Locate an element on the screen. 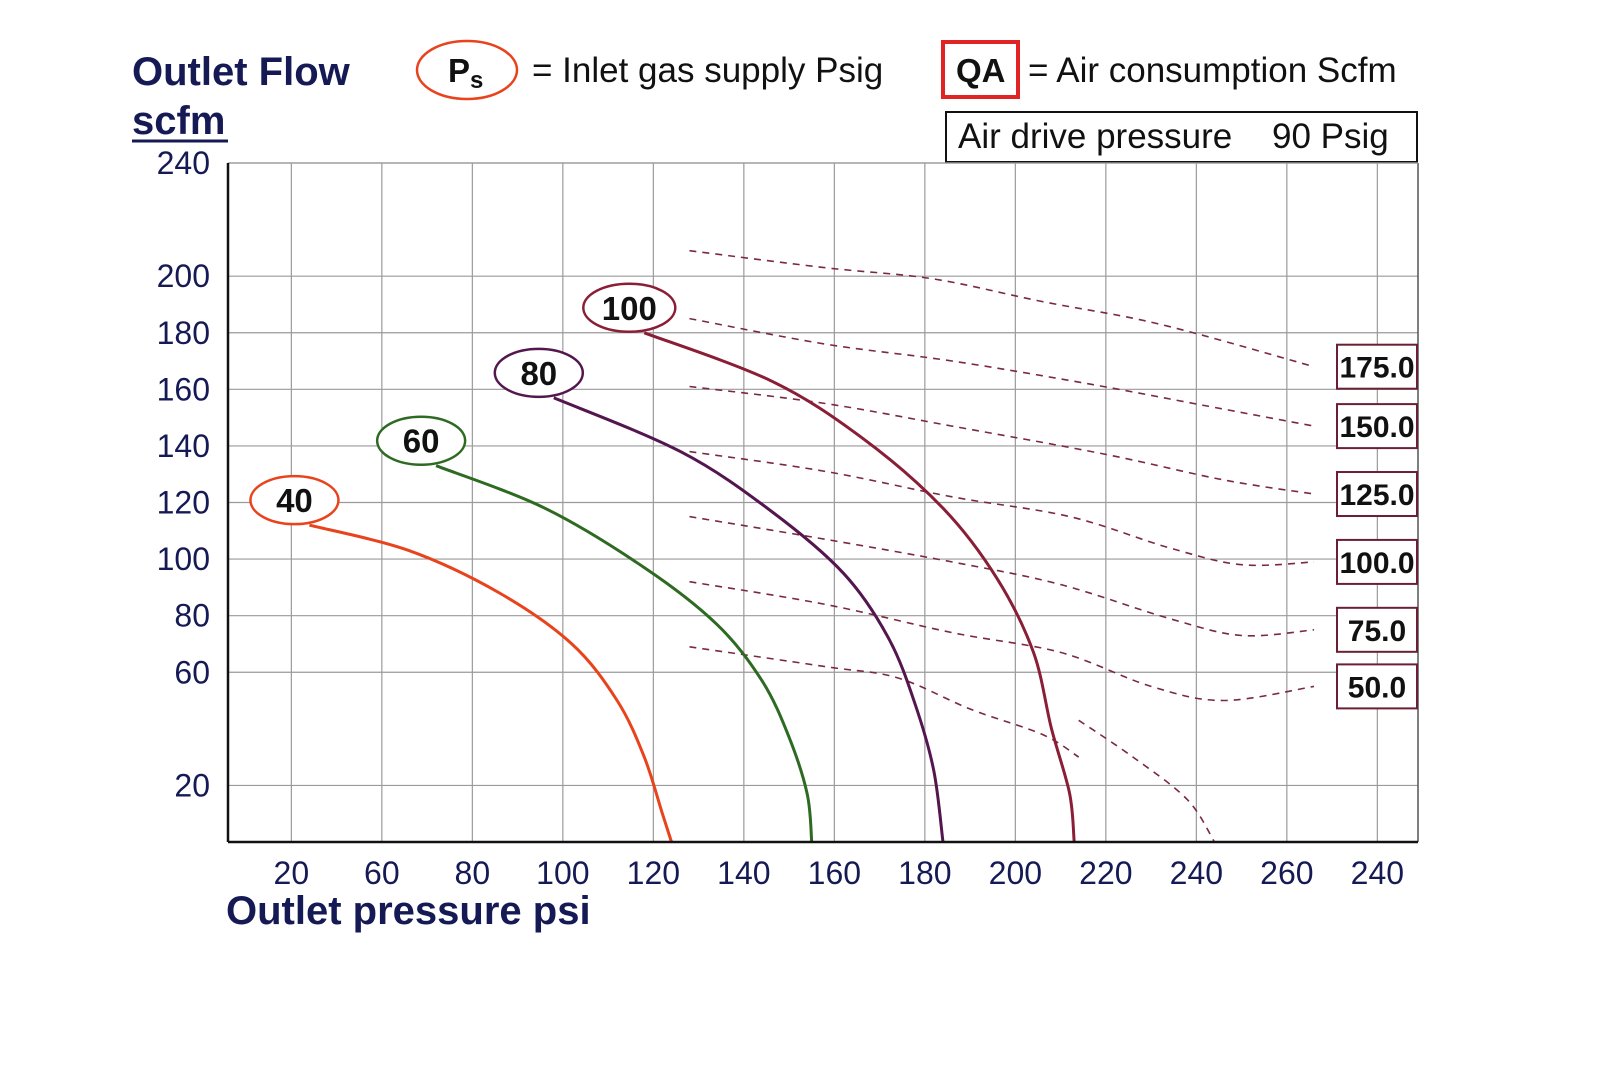 This screenshot has width=1600, height=1066. supply-pressure-label: 40 is located at coordinates (294, 500).